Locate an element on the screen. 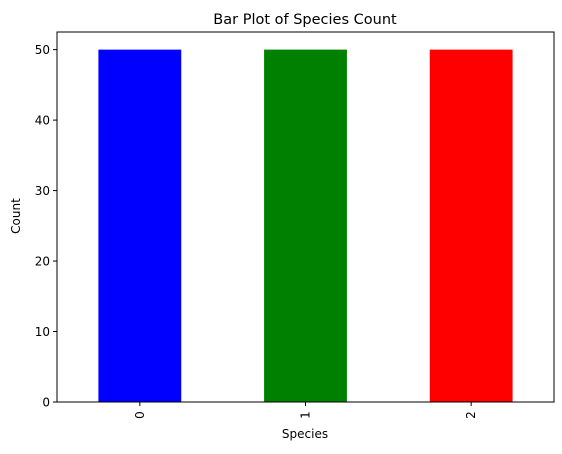 The height and width of the screenshot is (454, 562). y-tick-label: 40 is located at coordinates (42, 121).